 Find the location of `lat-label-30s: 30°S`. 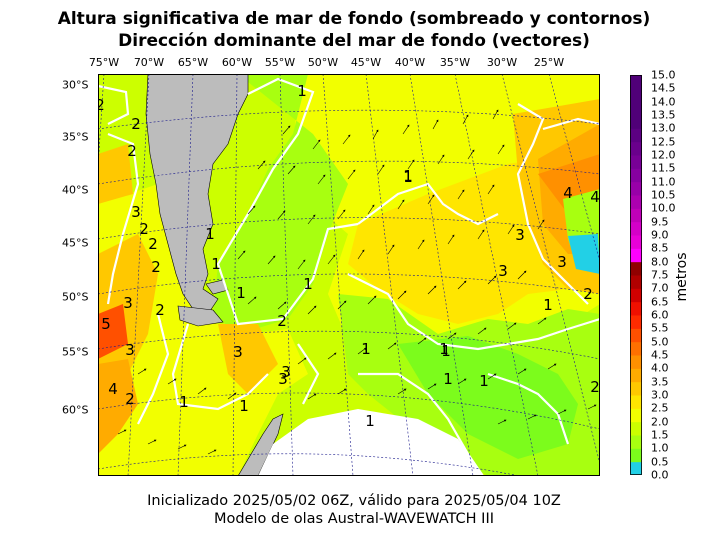

lat-label-30s: 30°S is located at coordinates (75, 85).